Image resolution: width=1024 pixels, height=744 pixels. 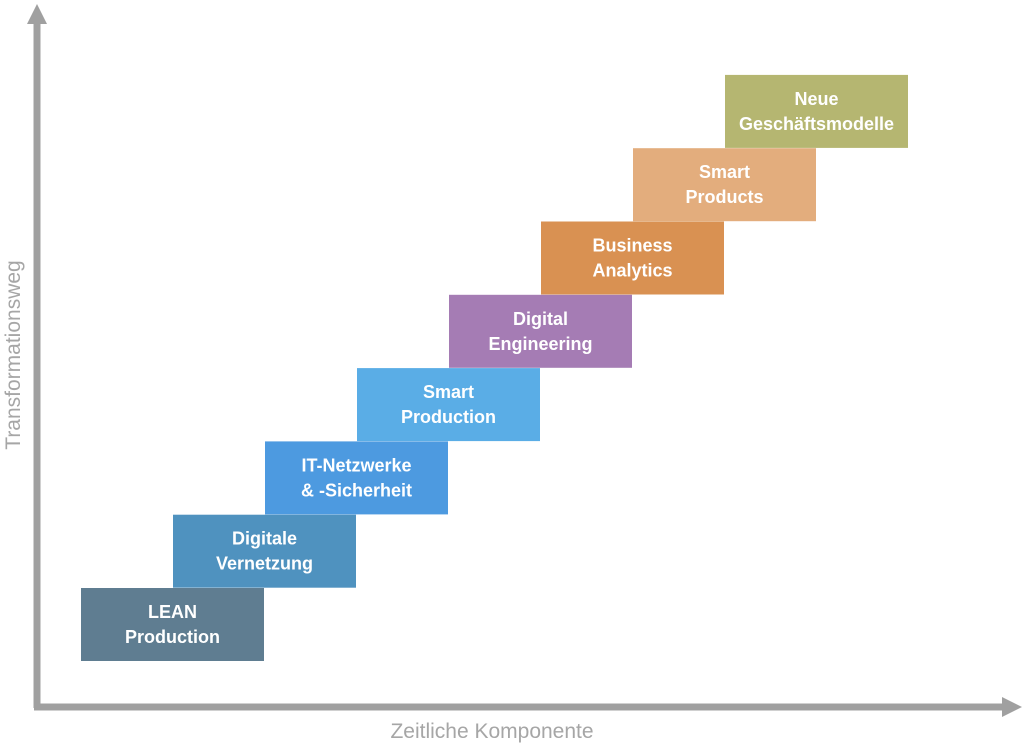 I want to click on step: IT-Netzwerke & -Sicherheit, so click(x=356, y=478).